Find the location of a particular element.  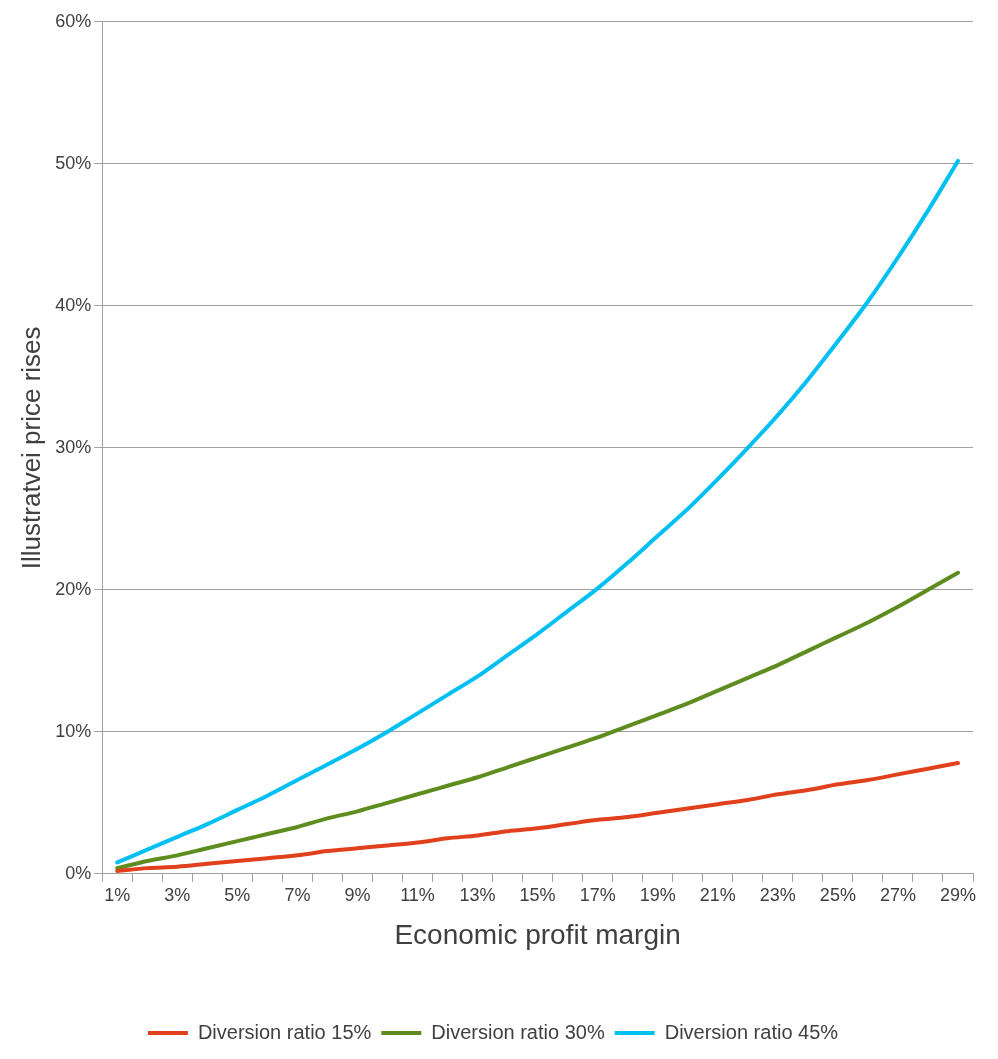

y-tick-label: 0% is located at coordinates (78, 872).